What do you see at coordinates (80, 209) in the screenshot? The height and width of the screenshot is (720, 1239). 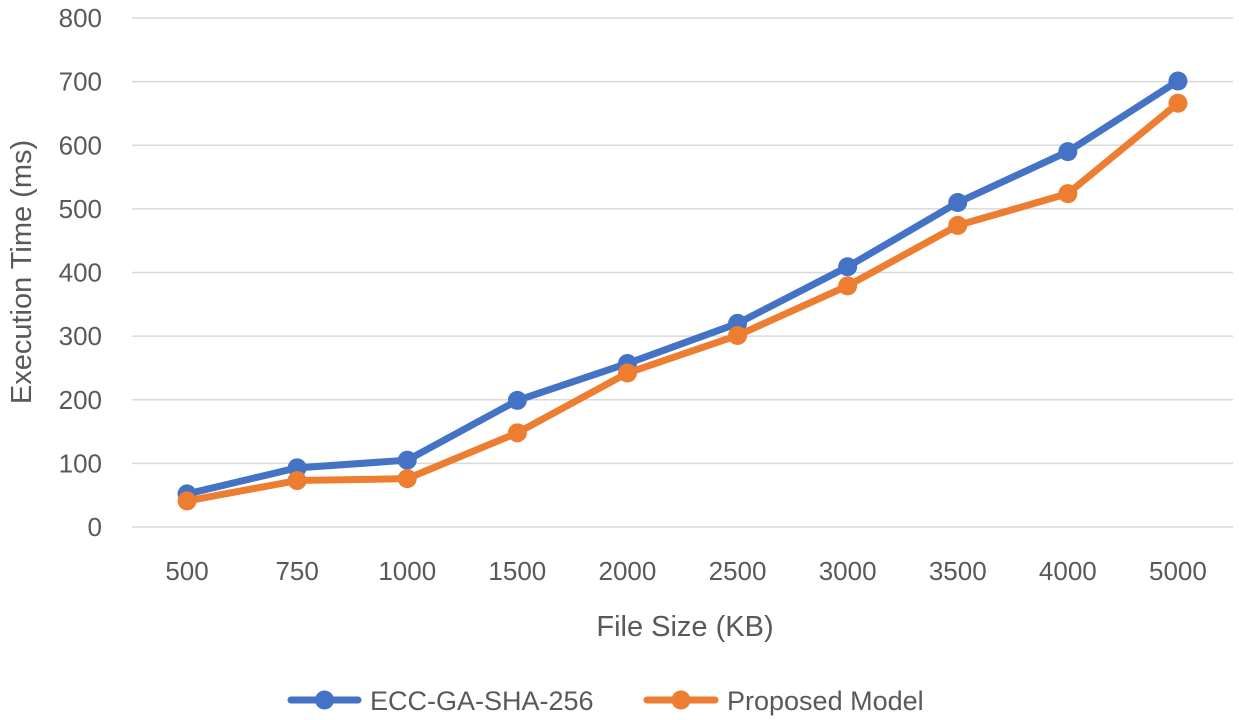 I see `y-tick-label: 500` at bounding box center [80, 209].